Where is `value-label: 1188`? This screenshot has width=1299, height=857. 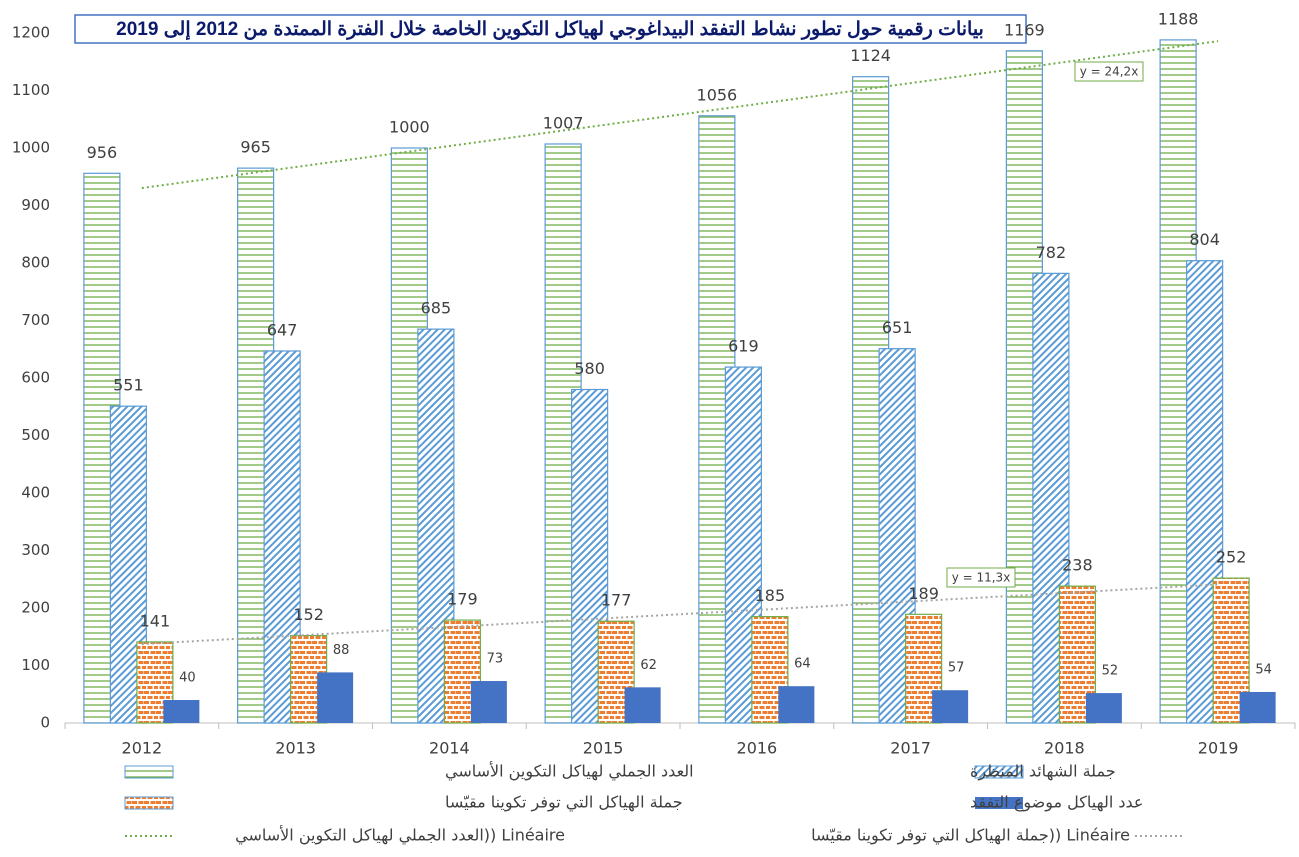
value-label: 1188 is located at coordinates (1178, 18).